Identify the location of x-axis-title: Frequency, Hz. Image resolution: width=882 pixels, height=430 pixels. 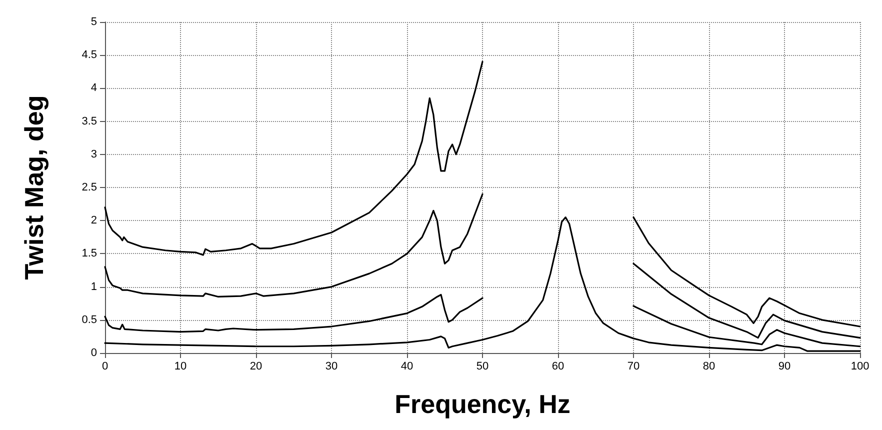
(482, 404).